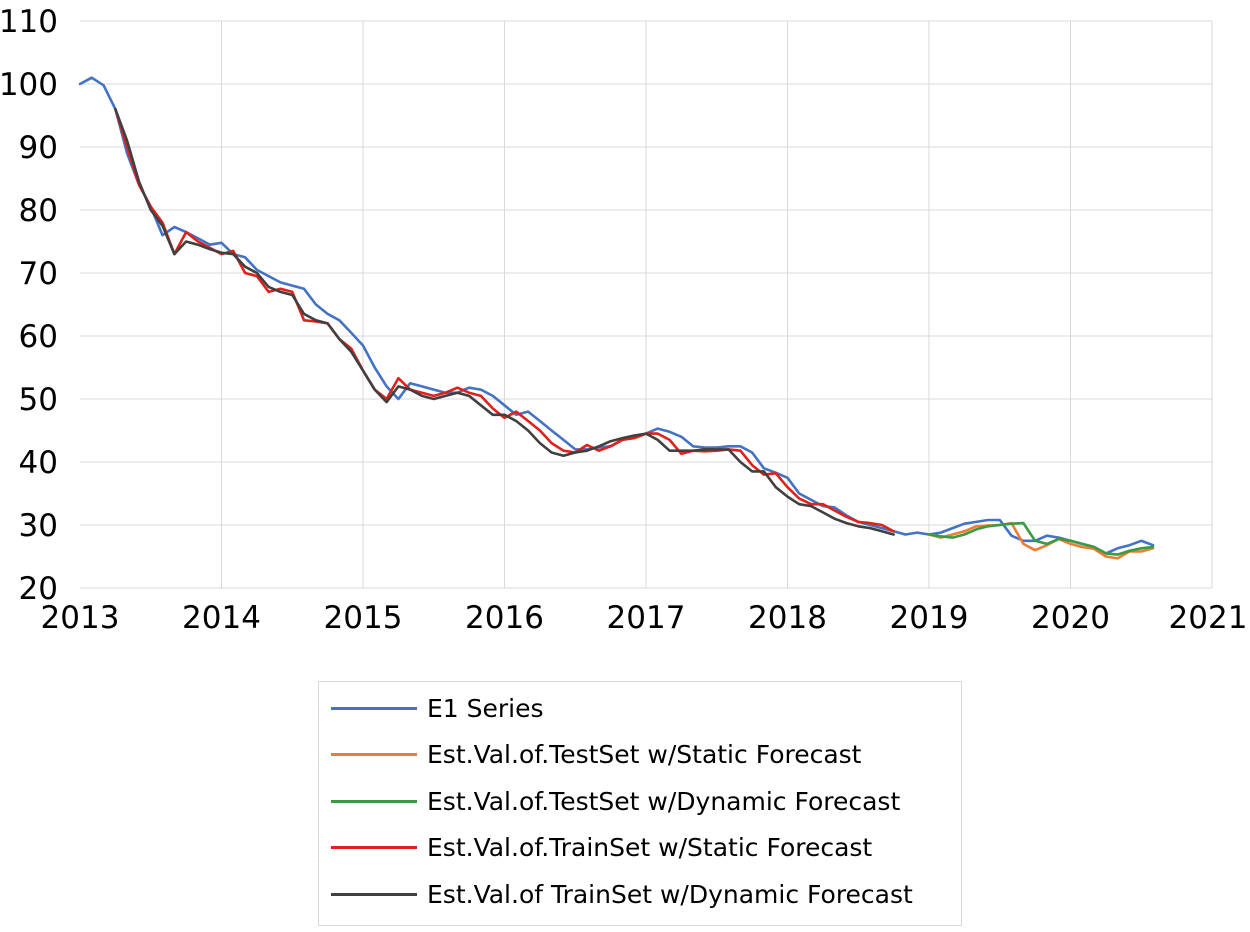 The width and height of the screenshot is (1250, 932). Describe the element at coordinates (29, 85) in the screenshot. I see `y-tick-label: 100` at that location.